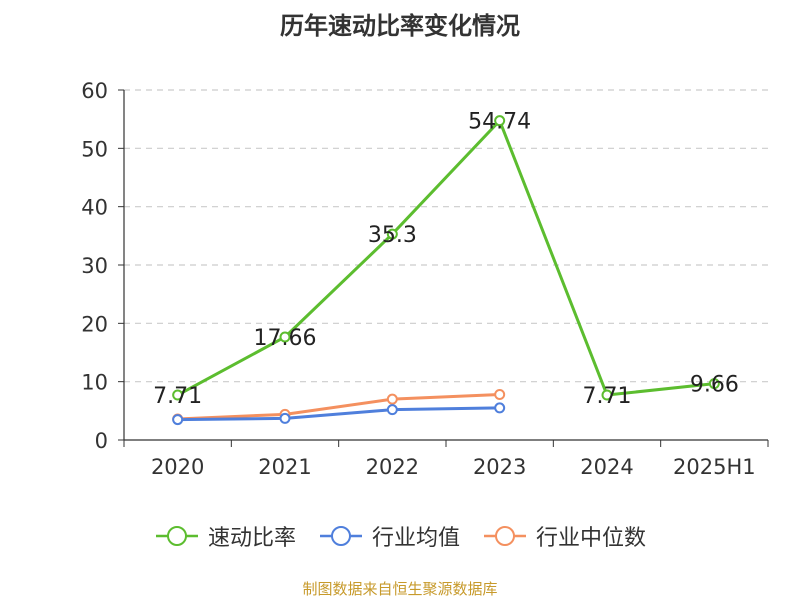 The width and height of the screenshot is (800, 600). Describe the element at coordinates (284, 467) in the screenshot. I see `x-tick-label: 2021` at that location.